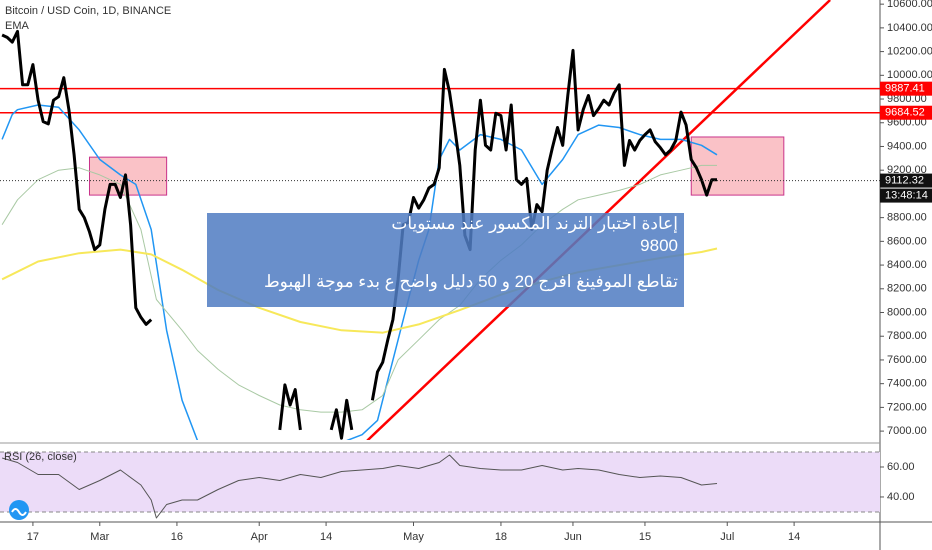  What do you see at coordinates (413, 537) in the screenshot?
I see `x-tick-label: May` at bounding box center [413, 537].